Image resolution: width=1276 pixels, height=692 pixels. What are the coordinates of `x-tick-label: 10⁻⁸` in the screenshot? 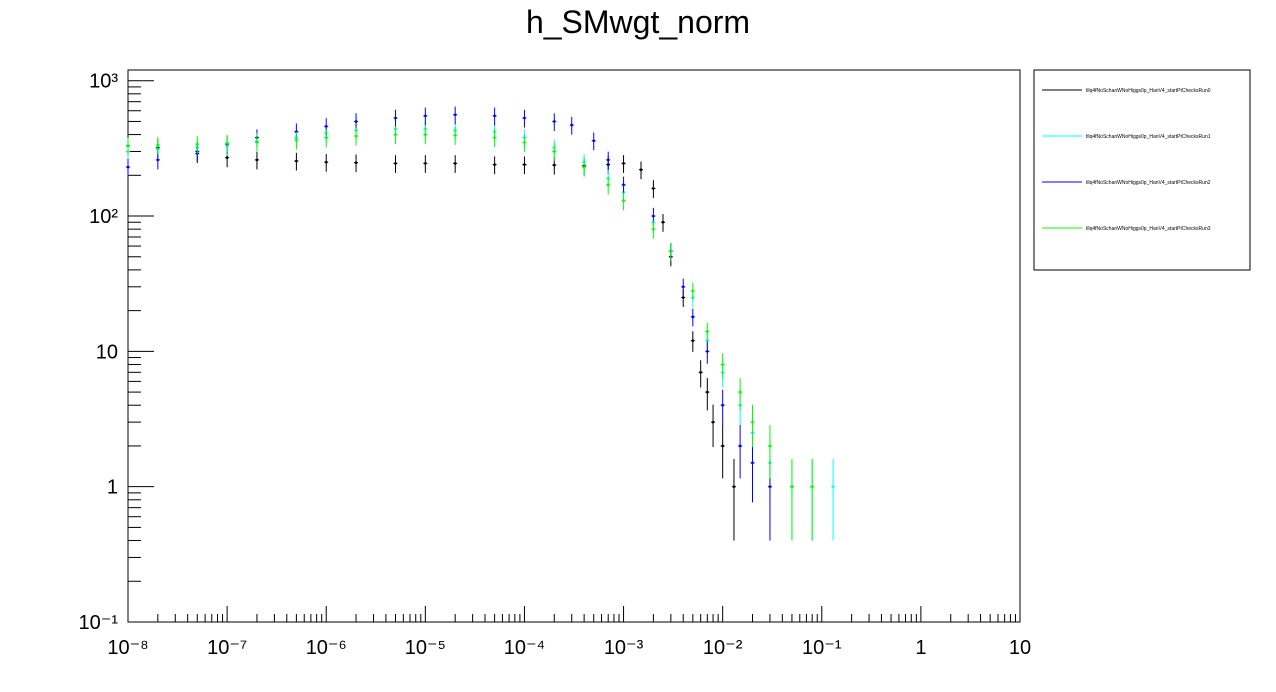 It's located at (127, 648).